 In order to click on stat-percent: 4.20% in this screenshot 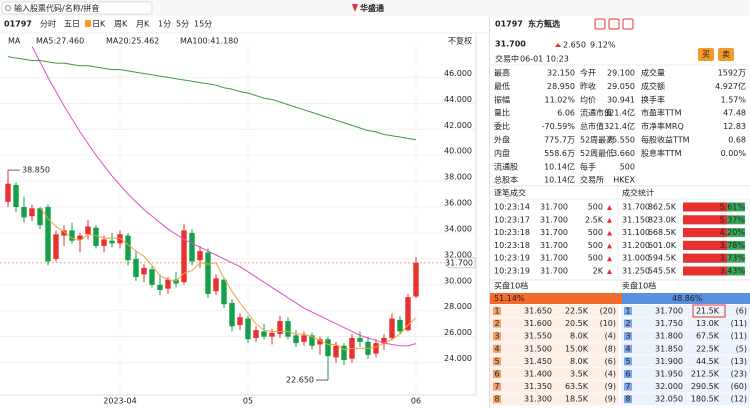, I will do `click(733, 232)`.